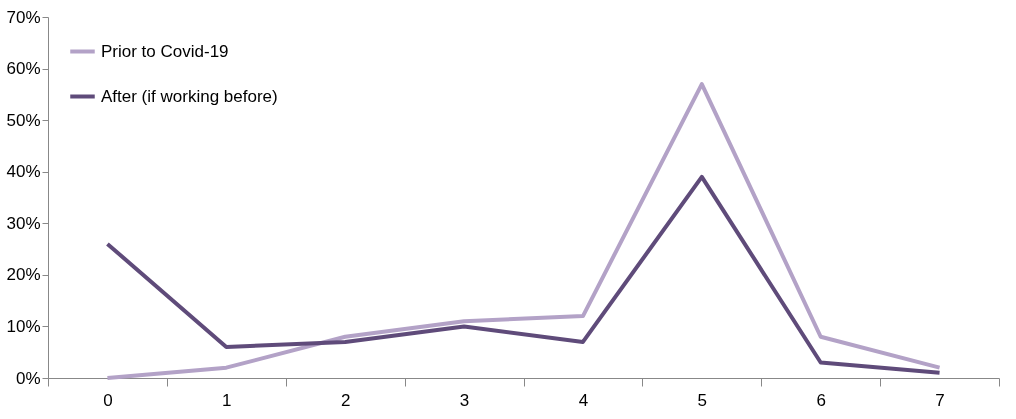  I want to click on y-tick-label: 30%, so click(23, 223).